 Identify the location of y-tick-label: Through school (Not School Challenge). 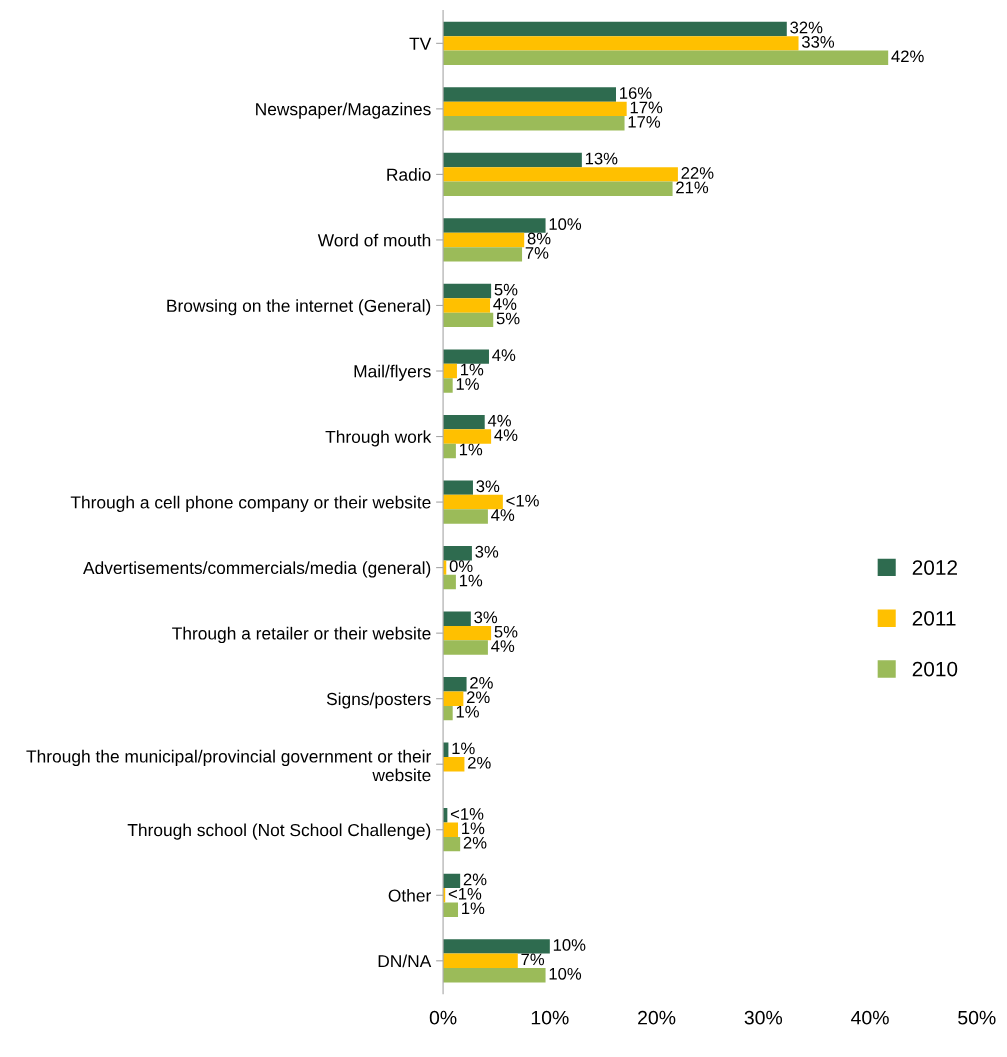
(279, 831).